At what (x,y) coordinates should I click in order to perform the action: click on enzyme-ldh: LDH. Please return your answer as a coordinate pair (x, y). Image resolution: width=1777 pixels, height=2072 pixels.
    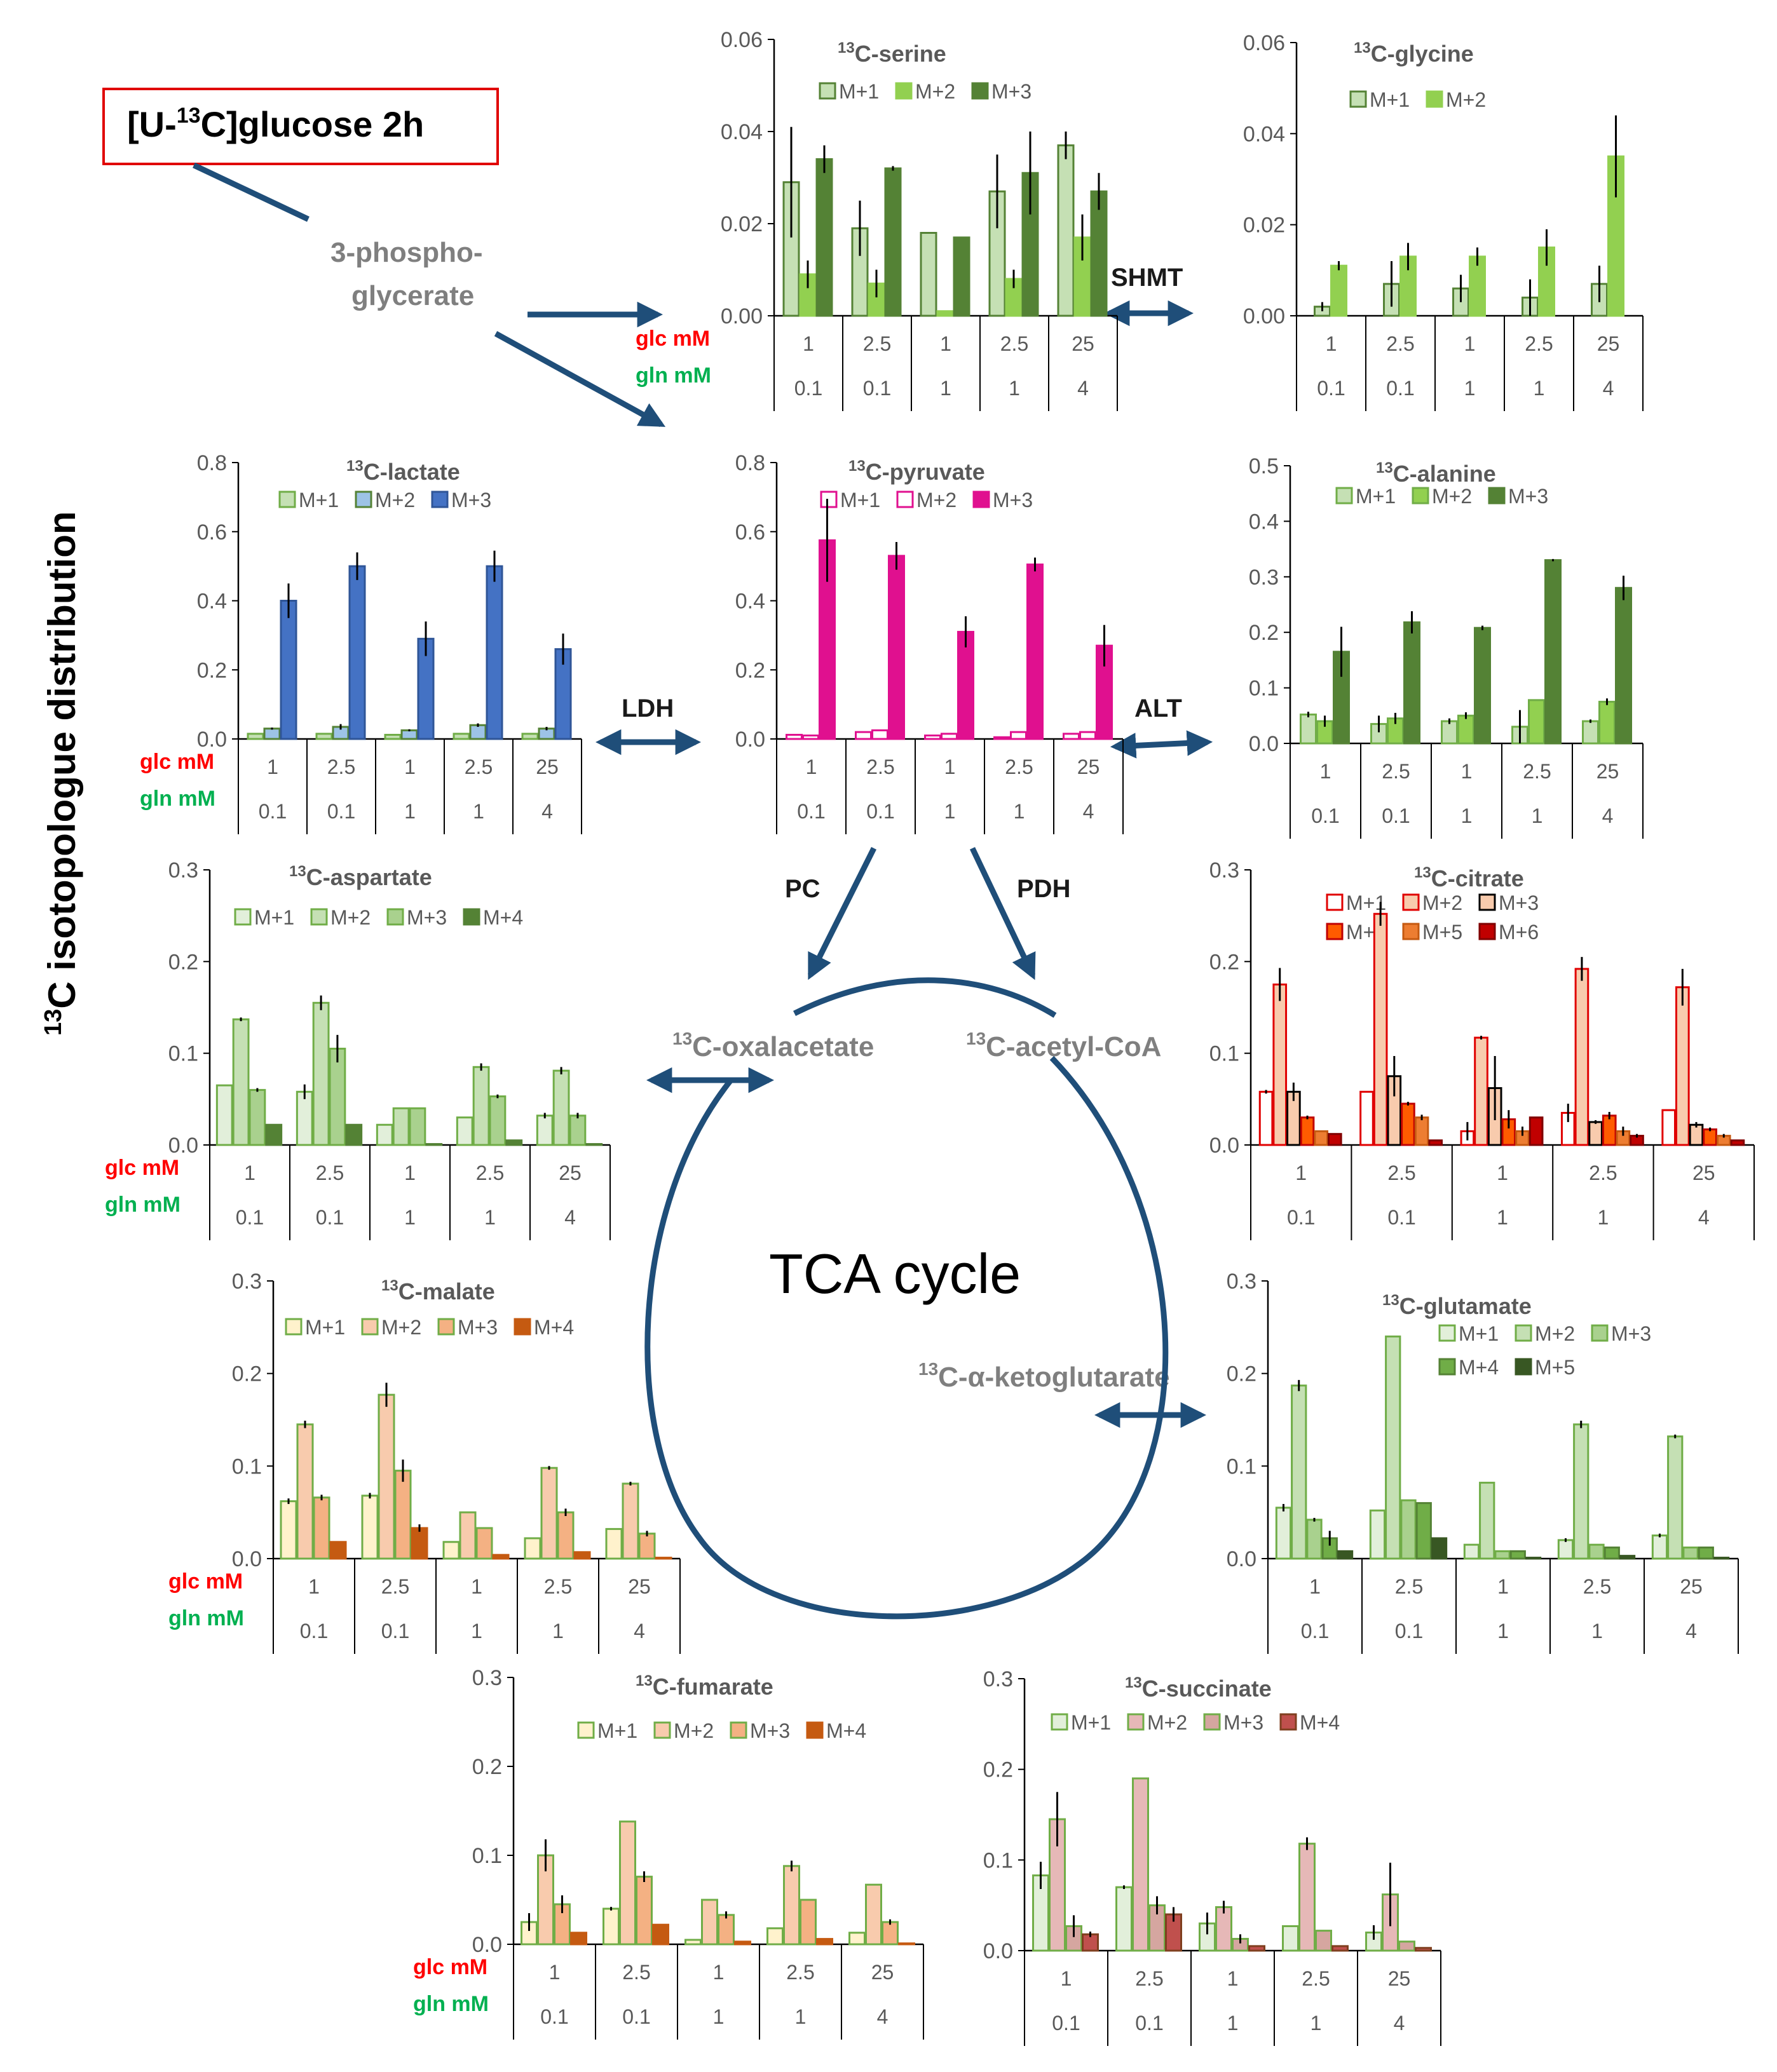
    Looking at the image, I should click on (648, 708).